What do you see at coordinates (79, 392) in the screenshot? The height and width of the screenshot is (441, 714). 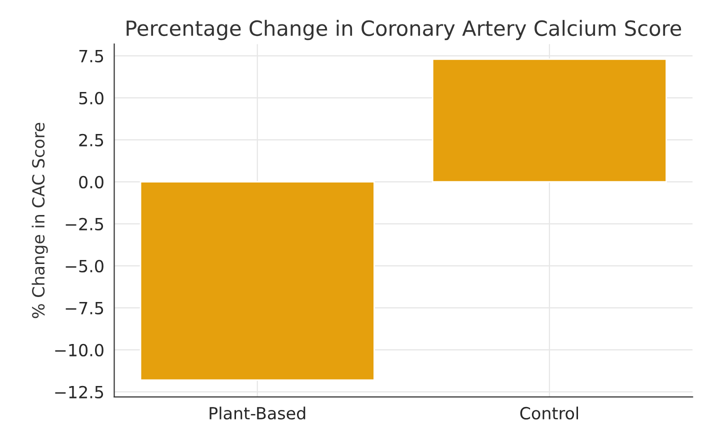 I see `y-tick-label: −12.5` at bounding box center [79, 392].